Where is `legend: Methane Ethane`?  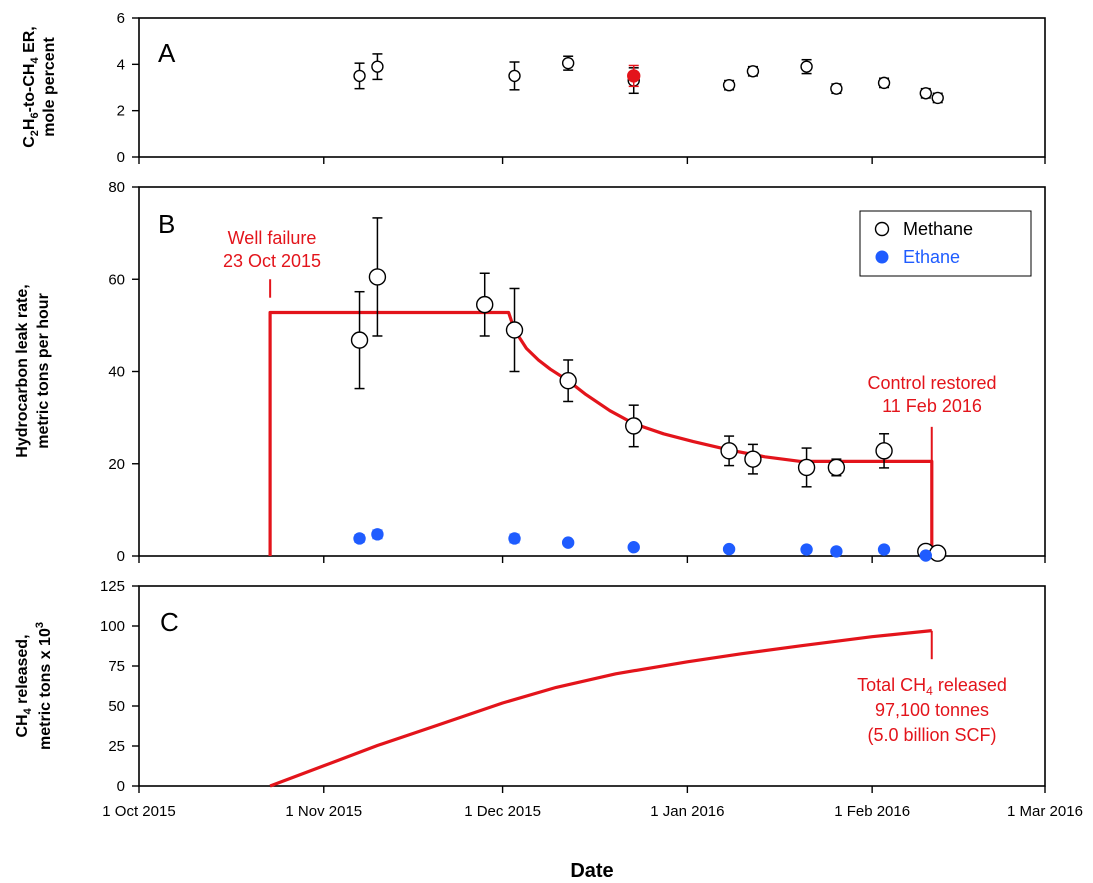 legend: Methane Ethane is located at coordinates (945, 243).